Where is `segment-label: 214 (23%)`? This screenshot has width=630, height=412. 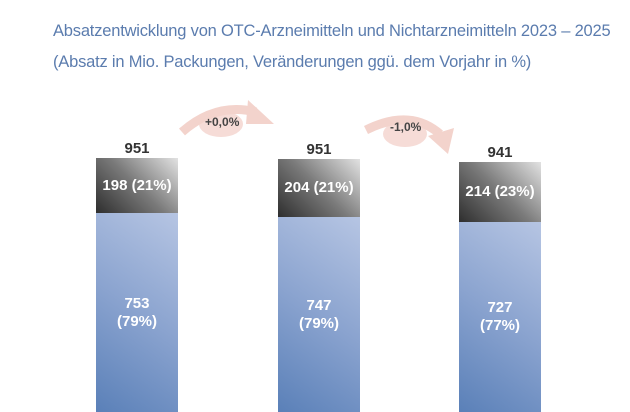 segment-label: 214 (23%) is located at coordinates (500, 191).